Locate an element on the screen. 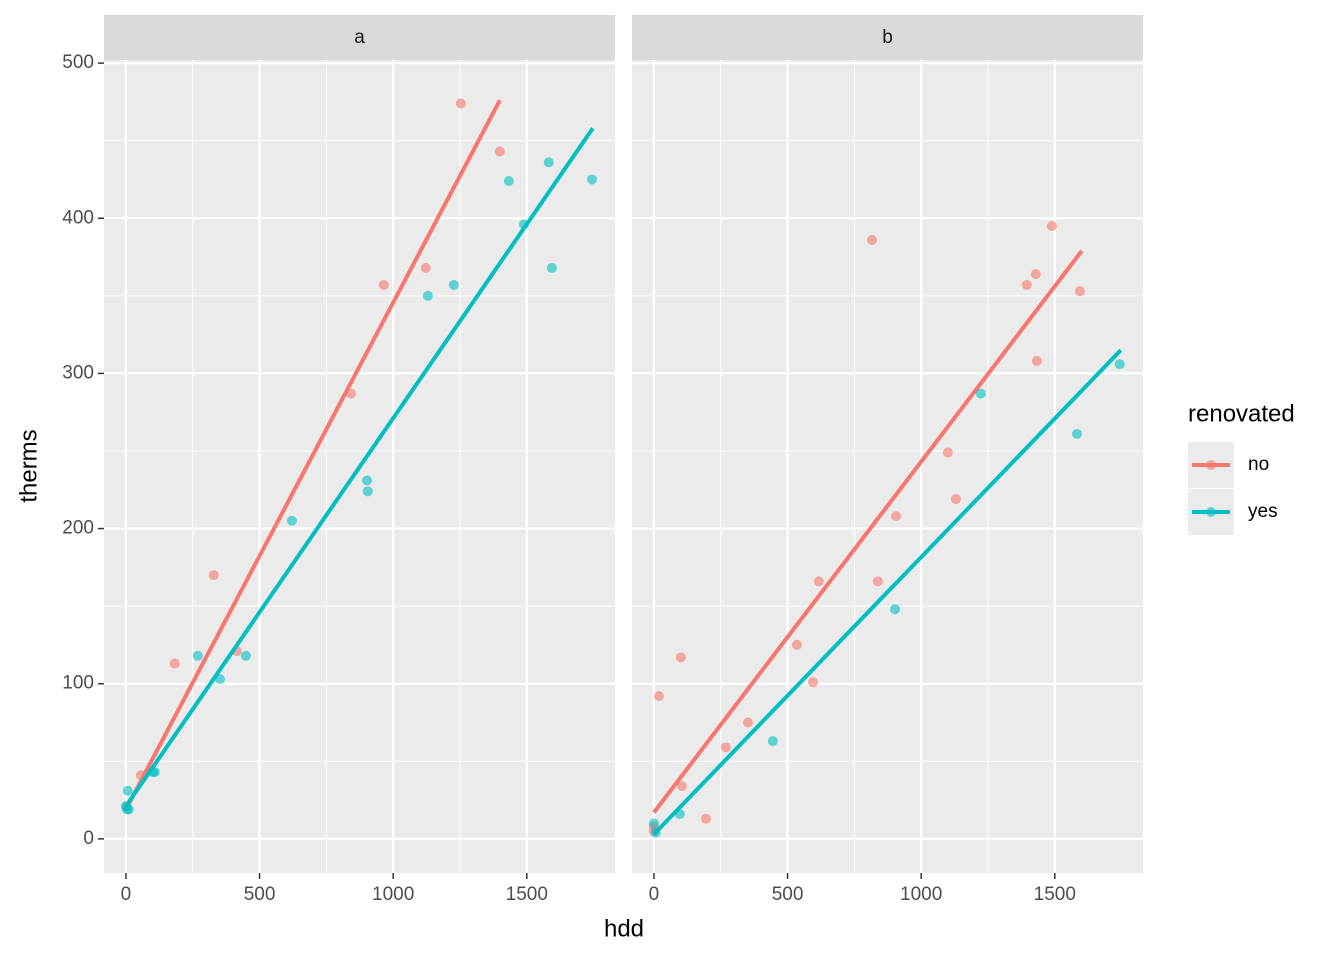 The width and height of the screenshot is (1344, 960). x-axis-title: hdd is located at coordinates (624, 928).